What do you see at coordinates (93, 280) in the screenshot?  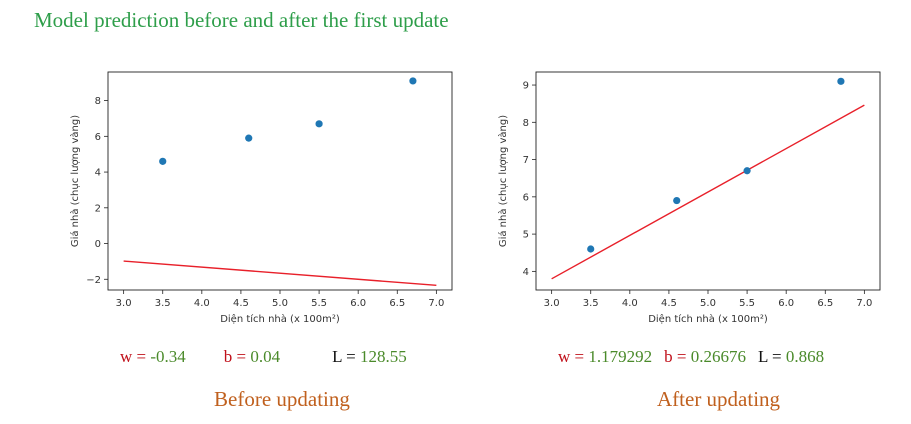 I see `y-tick-label: −2` at bounding box center [93, 280].